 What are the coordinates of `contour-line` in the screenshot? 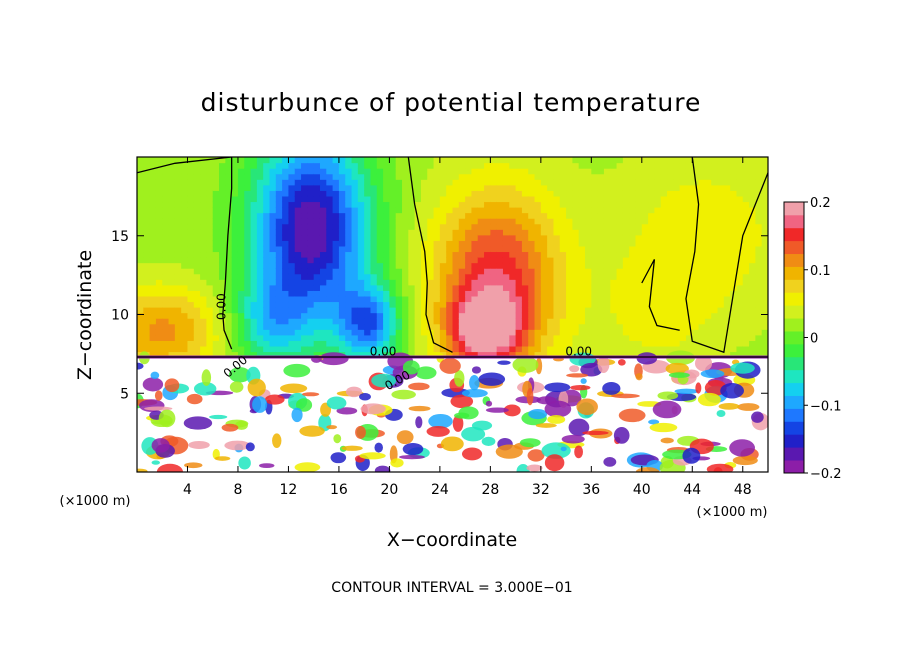 It's located at (660, 295).